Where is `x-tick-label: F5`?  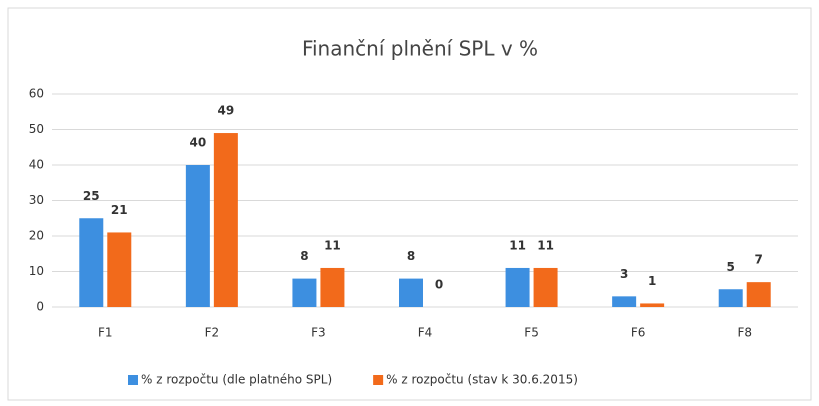 x-tick-label: F5 is located at coordinates (531, 333).